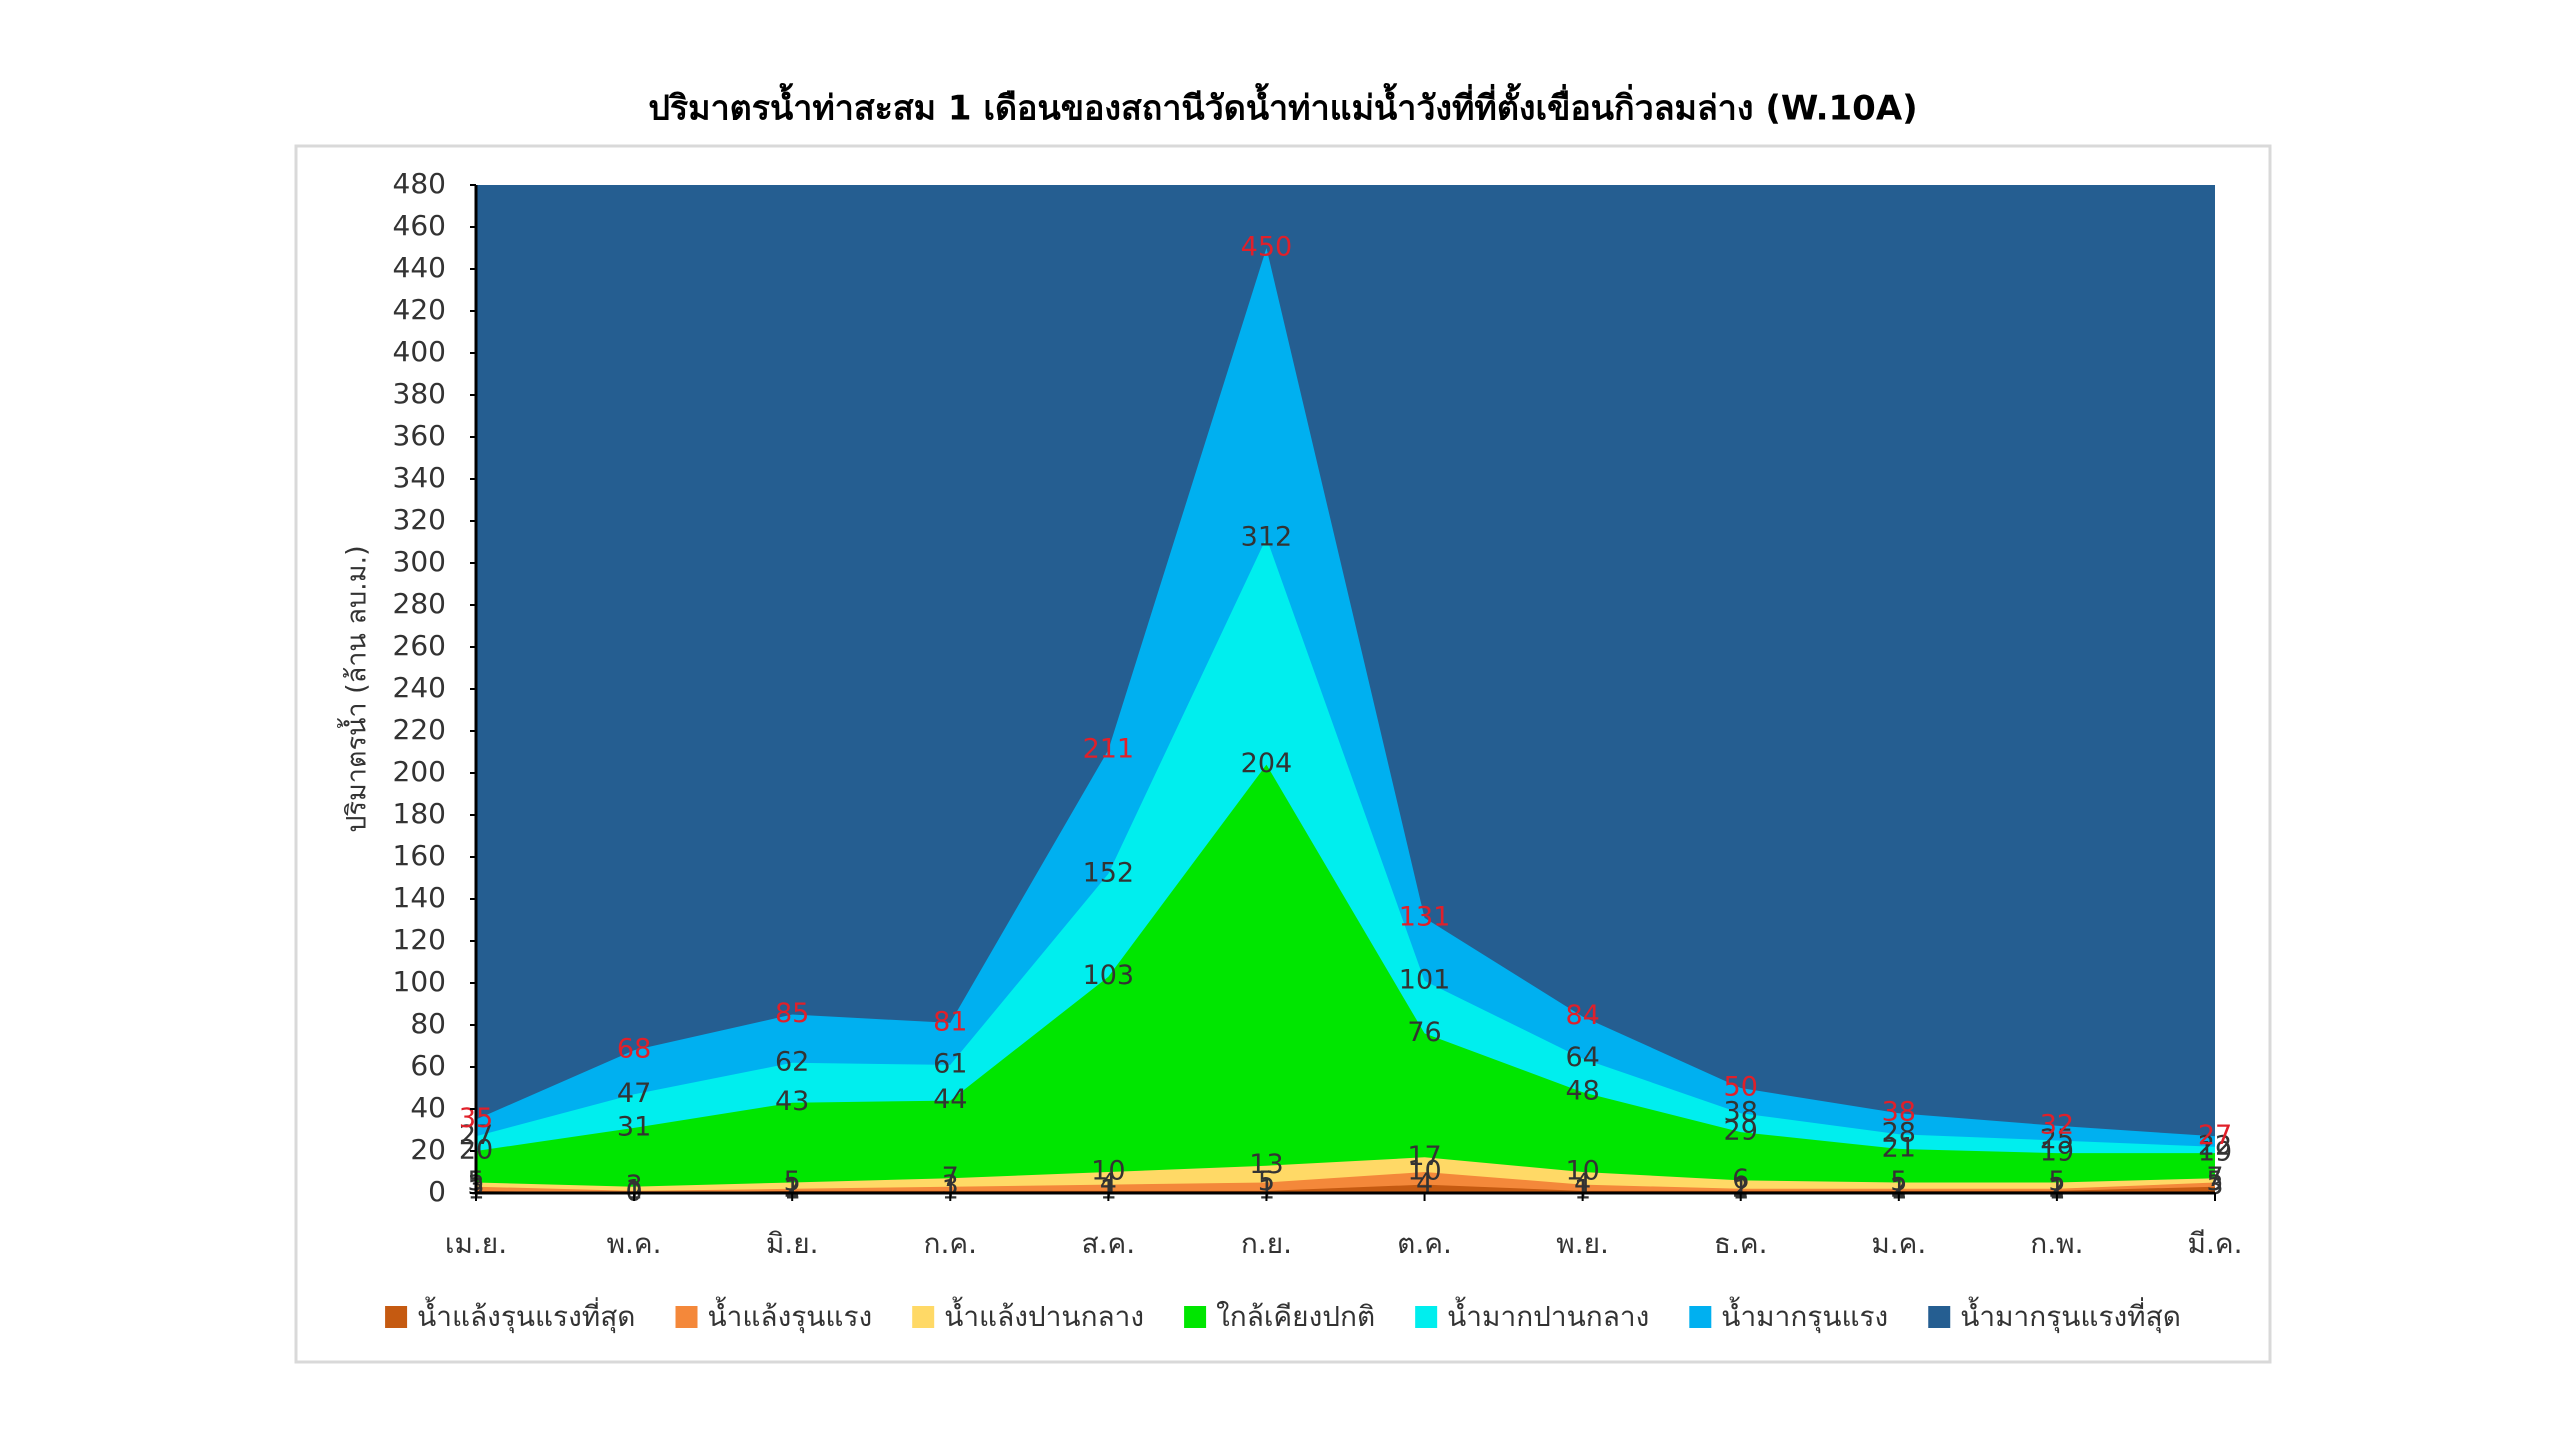 The width and height of the screenshot is (2560, 1440). What do you see at coordinates (419, 855) in the screenshot?
I see `y-tick-label: 160` at bounding box center [419, 855].